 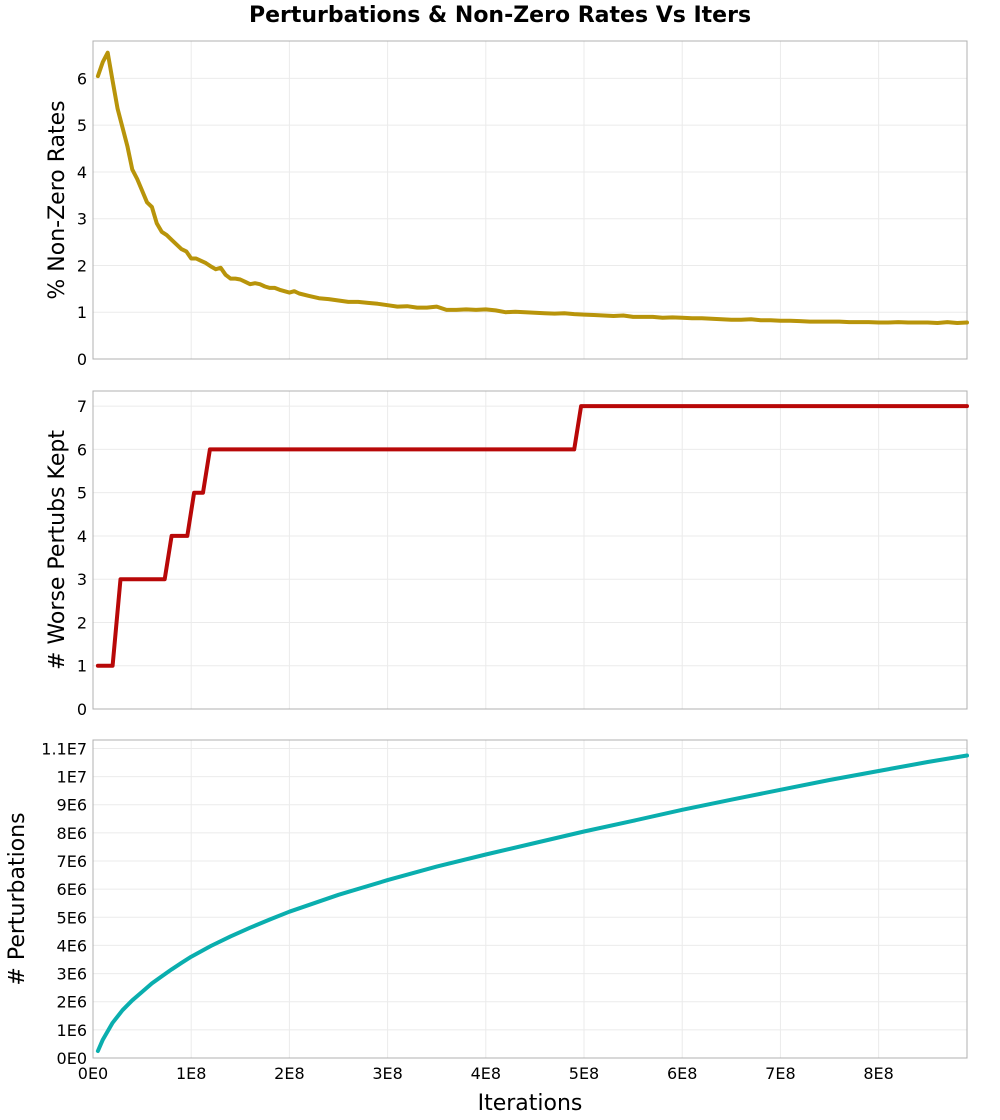 I want to click on y-tick-label-worse-perturbs-kept-5: 5, so click(x=82, y=493).